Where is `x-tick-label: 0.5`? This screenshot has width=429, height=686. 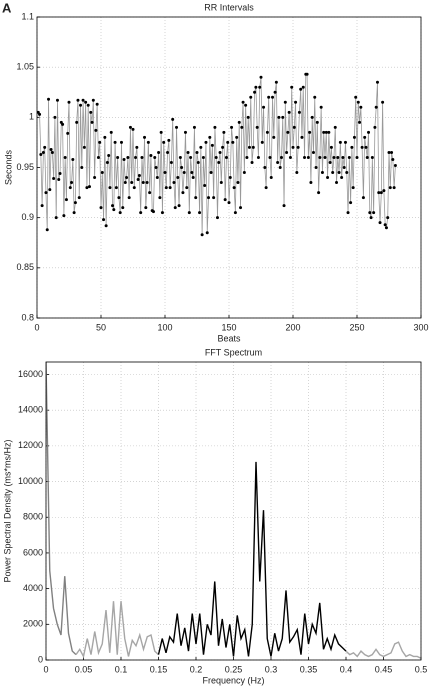 x-tick-label: 0.5 is located at coordinates (421, 669).